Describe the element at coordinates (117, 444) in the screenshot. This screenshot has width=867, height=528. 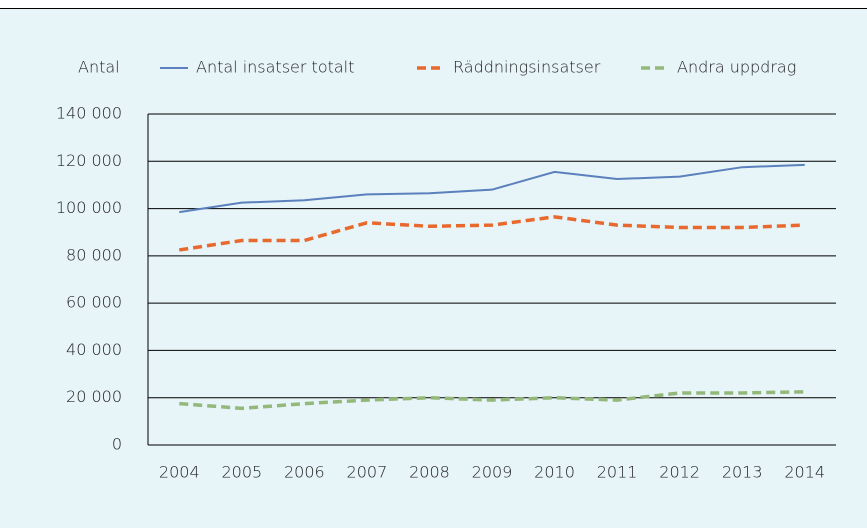
I see `y-tick-label: 0` at that location.